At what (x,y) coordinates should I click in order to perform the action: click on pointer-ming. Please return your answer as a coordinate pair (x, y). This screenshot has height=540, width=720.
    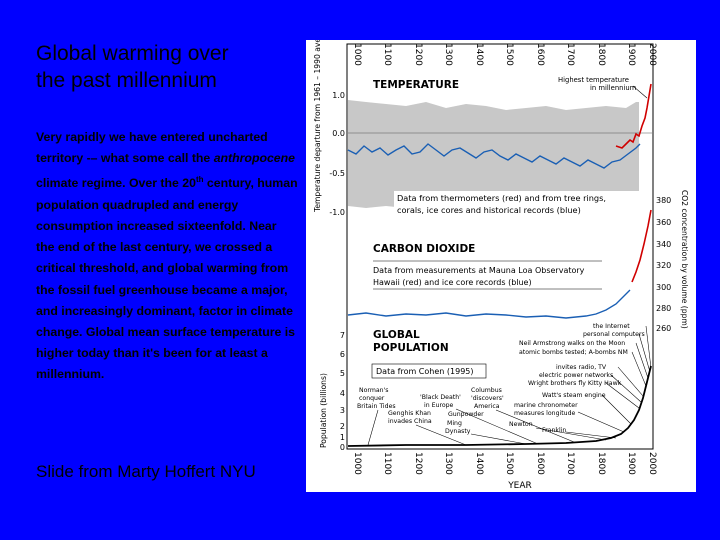
    Looking at the image, I should click on (498, 439).